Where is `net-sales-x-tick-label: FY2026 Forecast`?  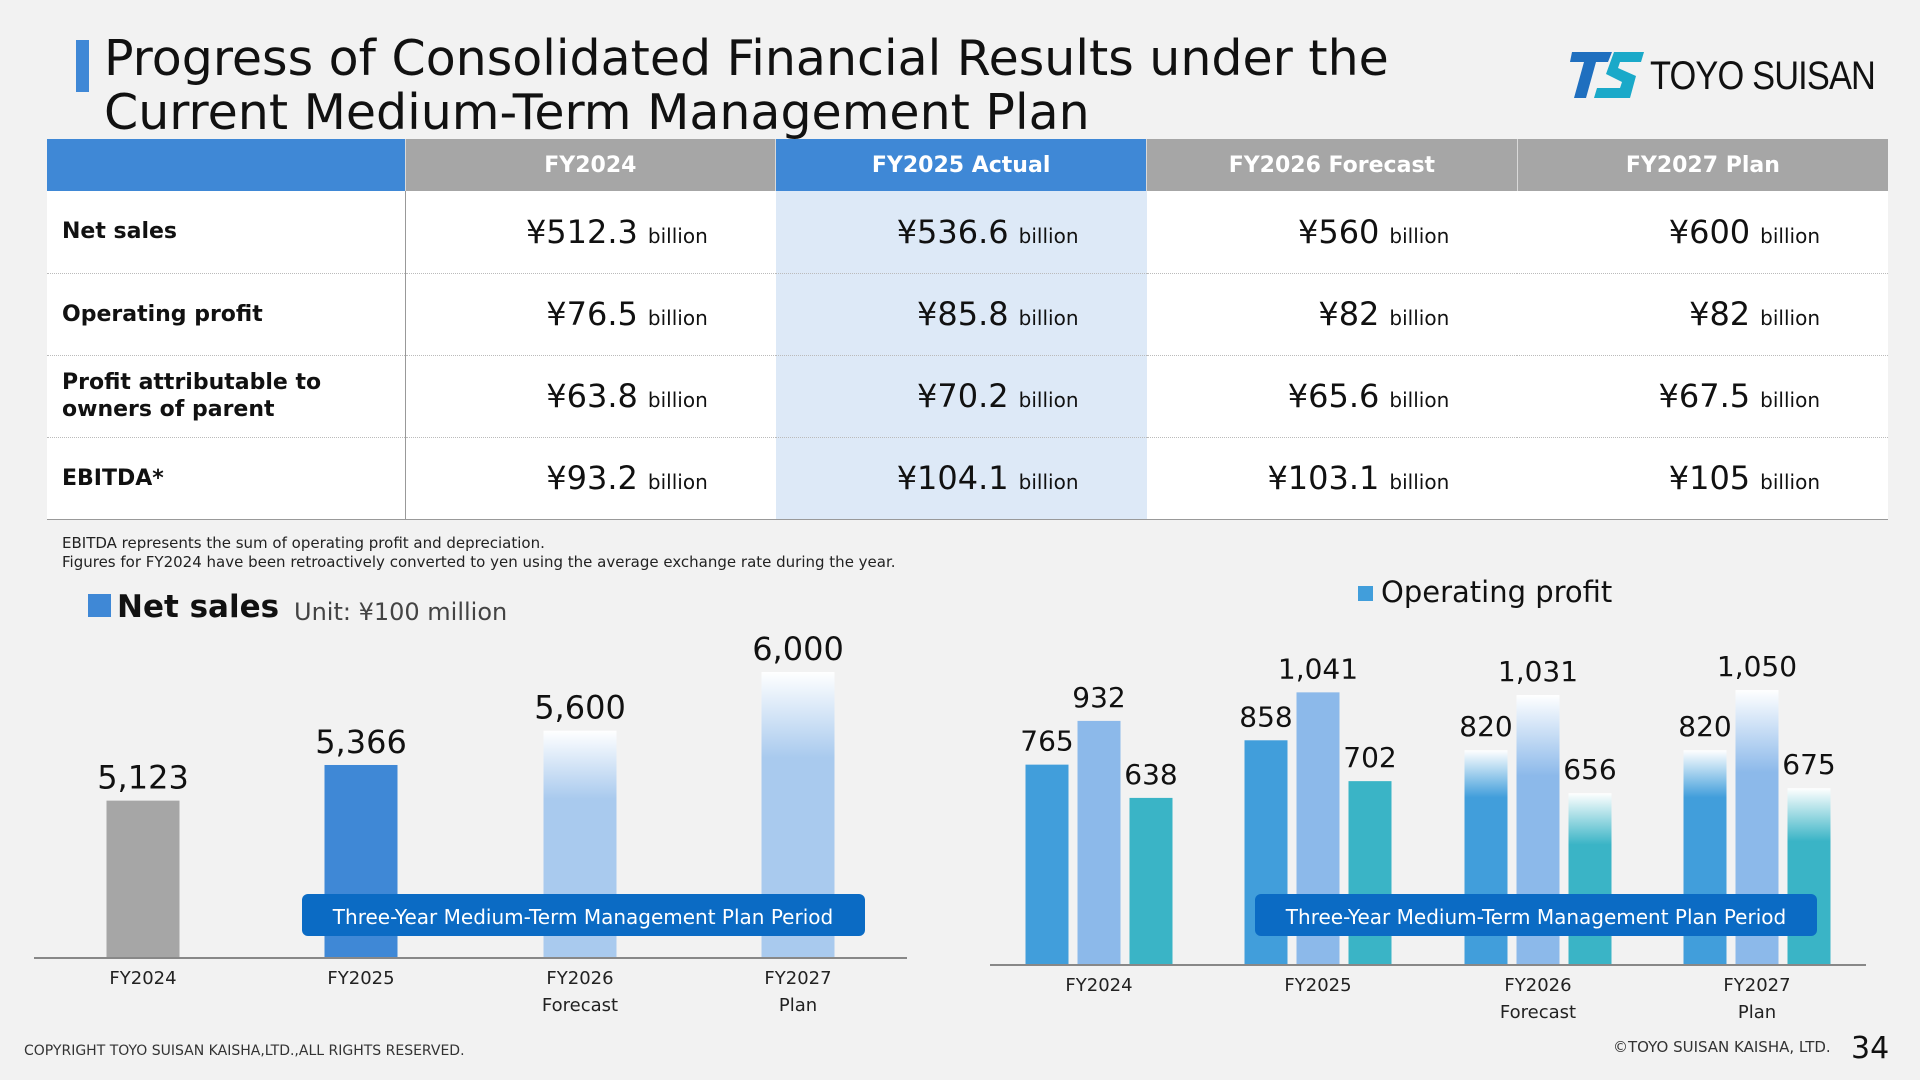
net-sales-x-tick-label: FY2026 Forecast is located at coordinates (580, 992).